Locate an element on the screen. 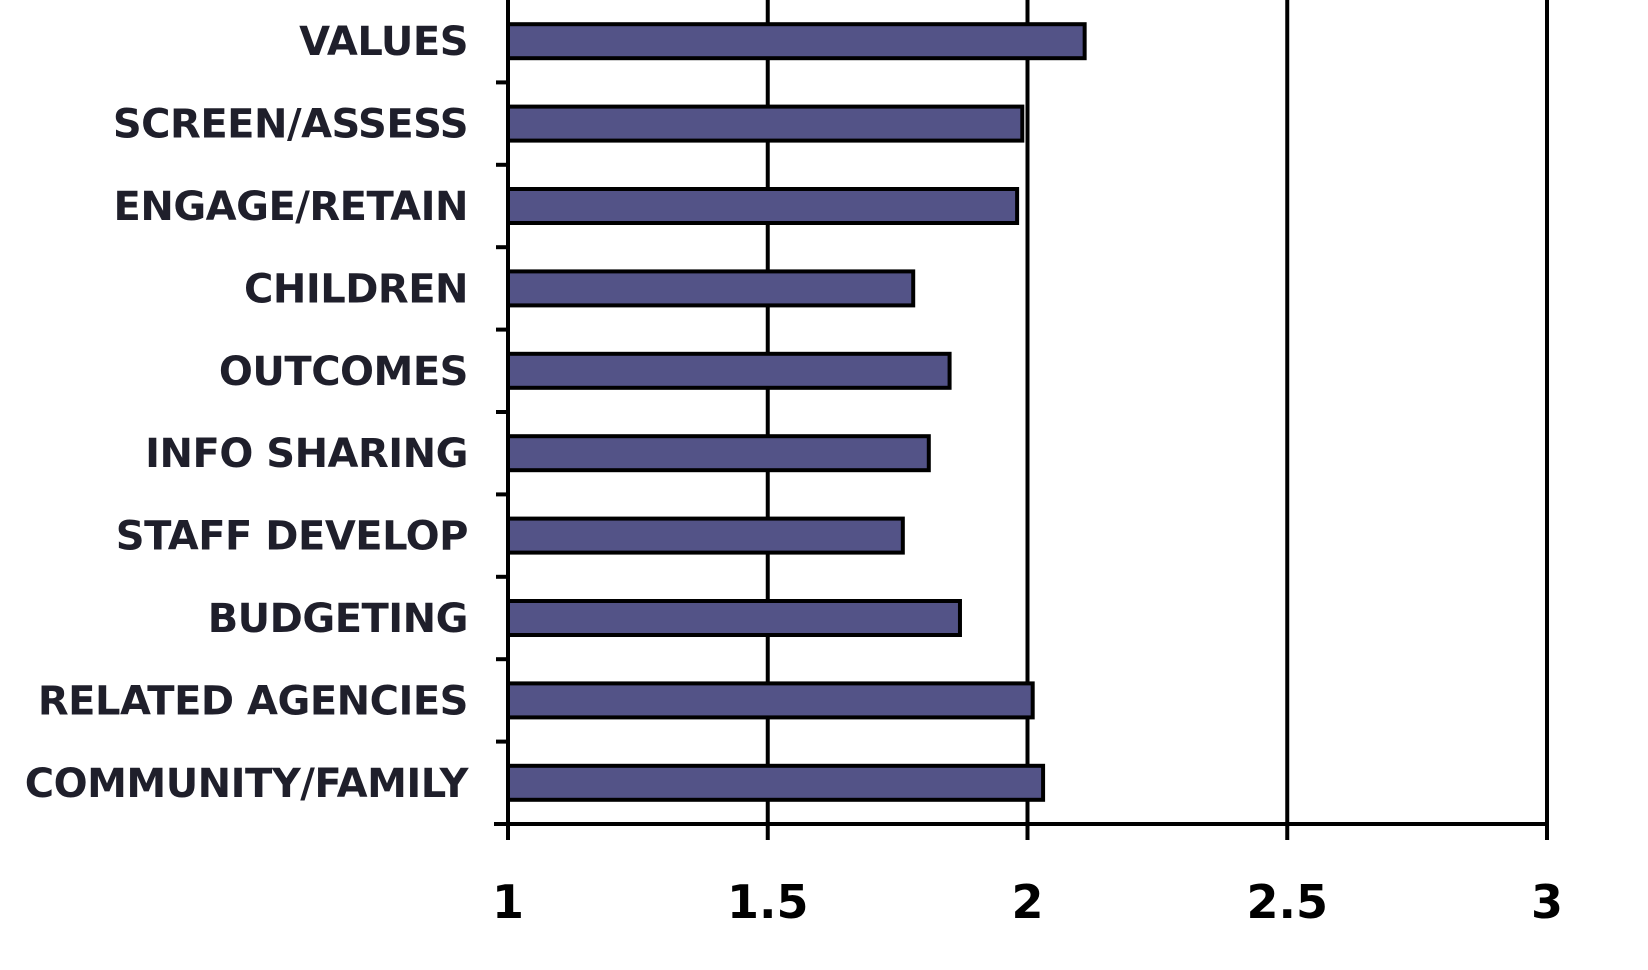  category-label: CHILDREN is located at coordinates (356, 289).